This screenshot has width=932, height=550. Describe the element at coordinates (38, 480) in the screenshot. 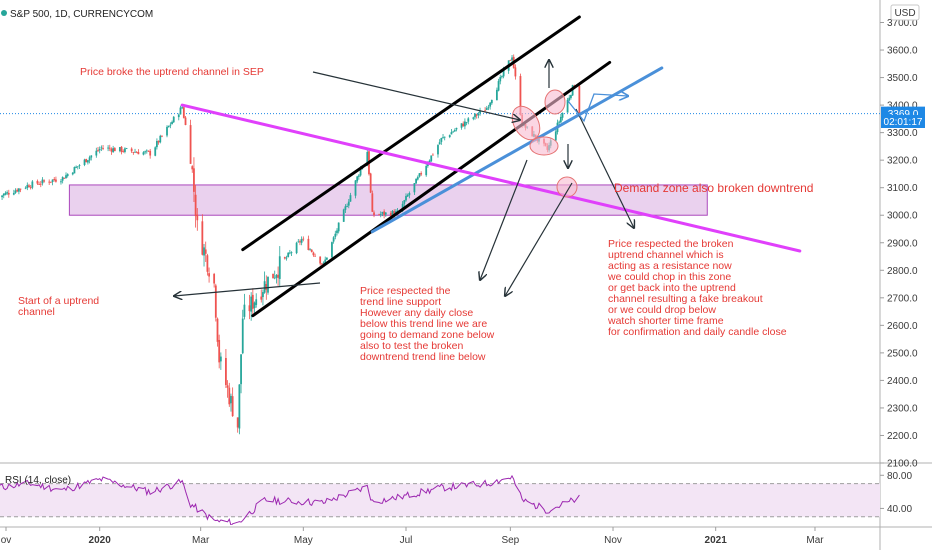

I see `rsi-label: RSI (14, close)` at that location.